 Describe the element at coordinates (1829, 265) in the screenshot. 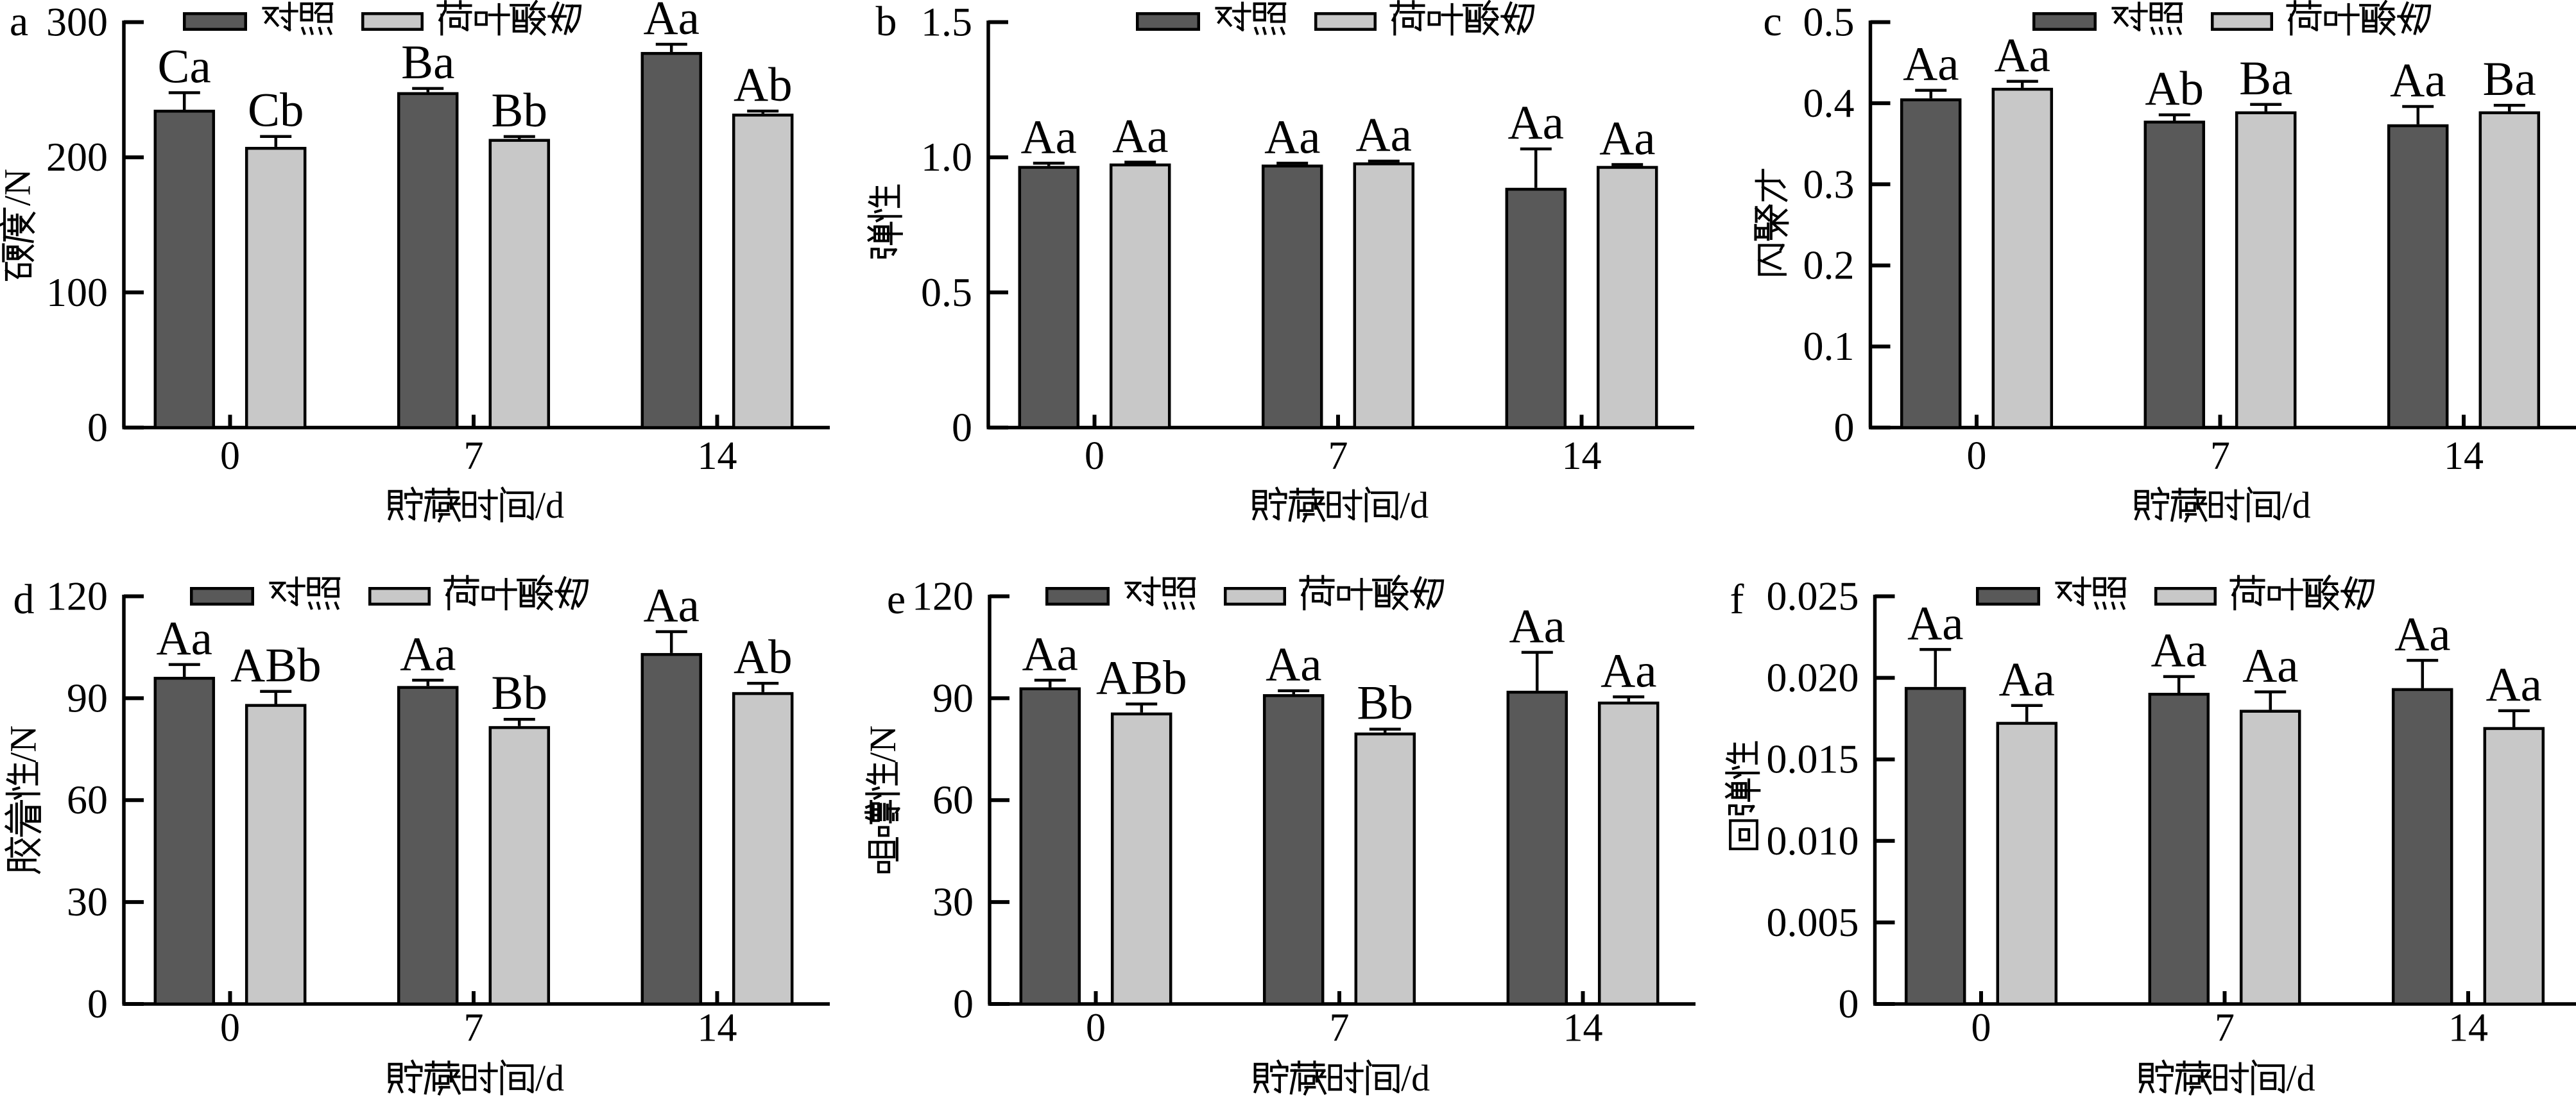

I see `svg-text: 0.2` at that location.